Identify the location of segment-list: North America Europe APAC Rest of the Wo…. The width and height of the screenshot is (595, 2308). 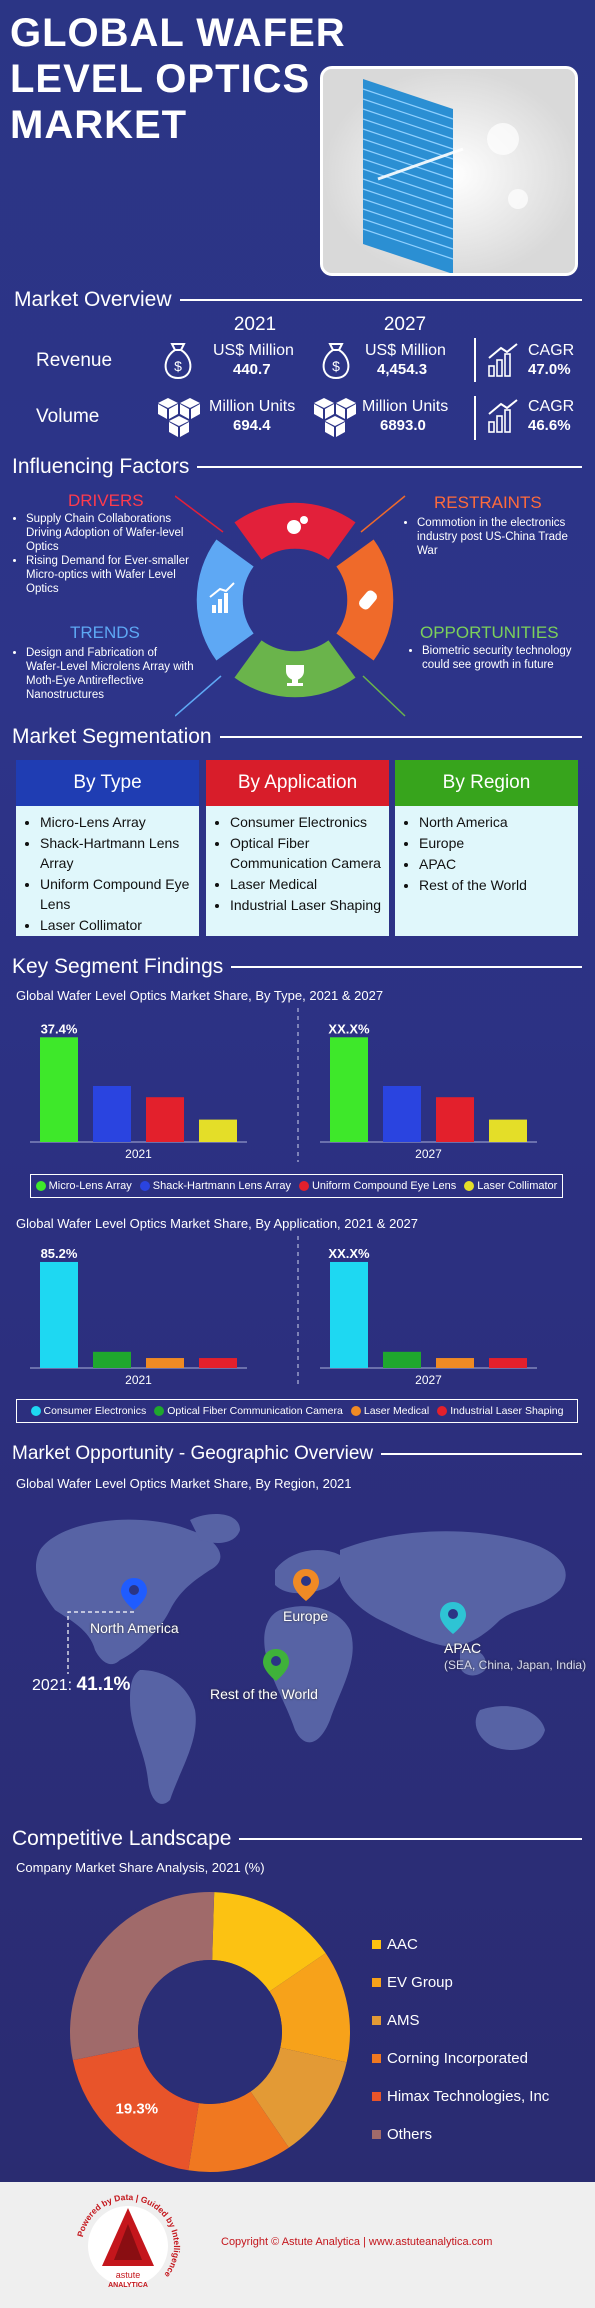
(486, 871).